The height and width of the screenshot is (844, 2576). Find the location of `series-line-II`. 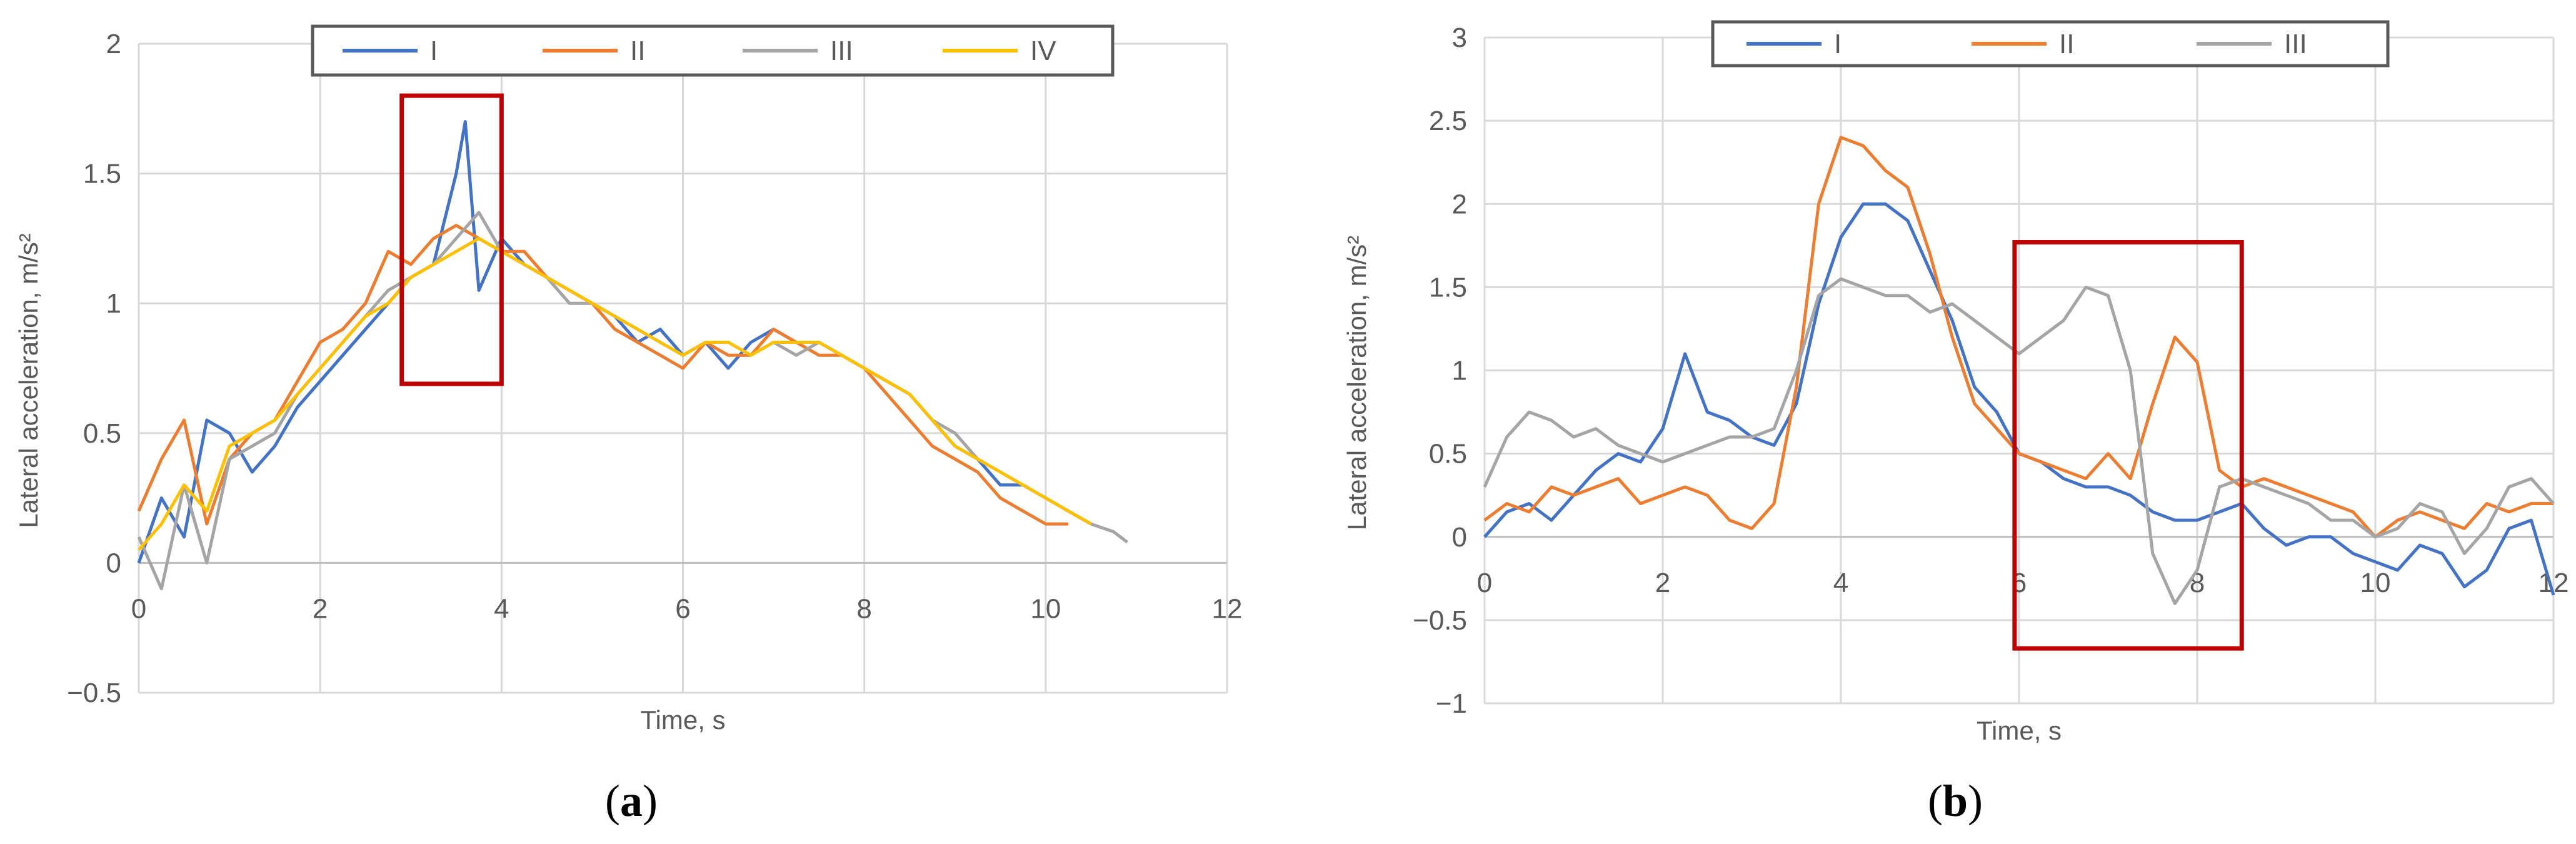

series-line-II is located at coordinates (603, 375).